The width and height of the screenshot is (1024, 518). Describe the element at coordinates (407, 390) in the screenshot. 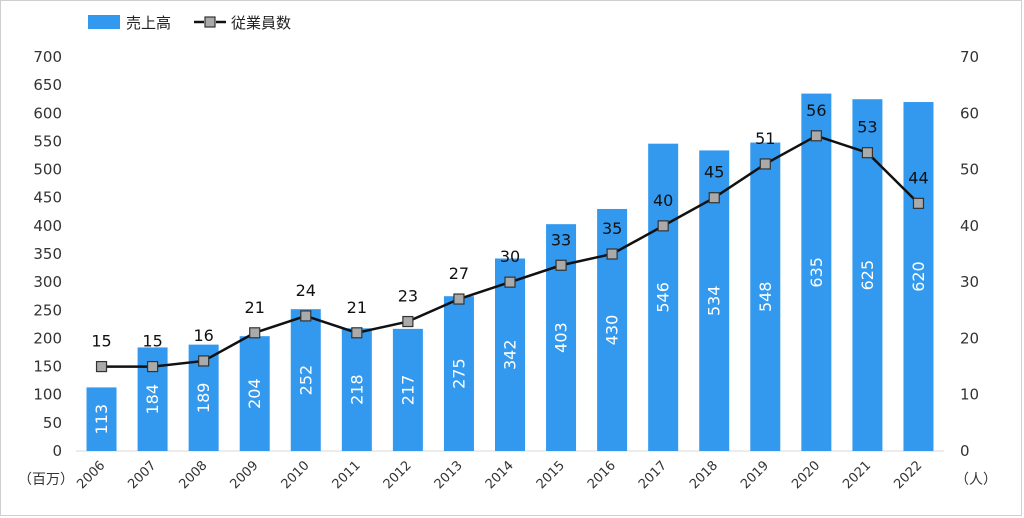

I see `sales-bar-value: 217` at that location.